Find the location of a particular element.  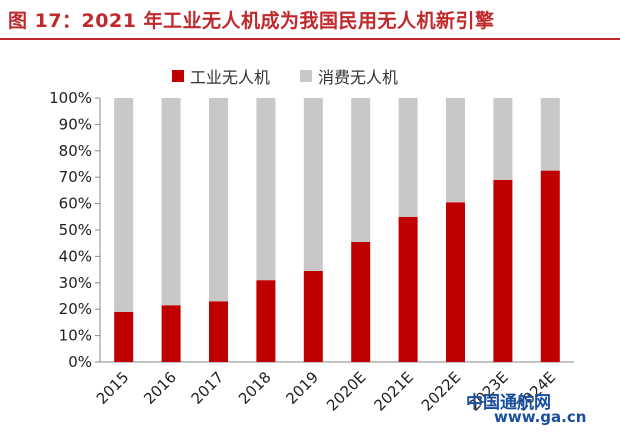

x-tick-label: 2022E is located at coordinates (441, 391).